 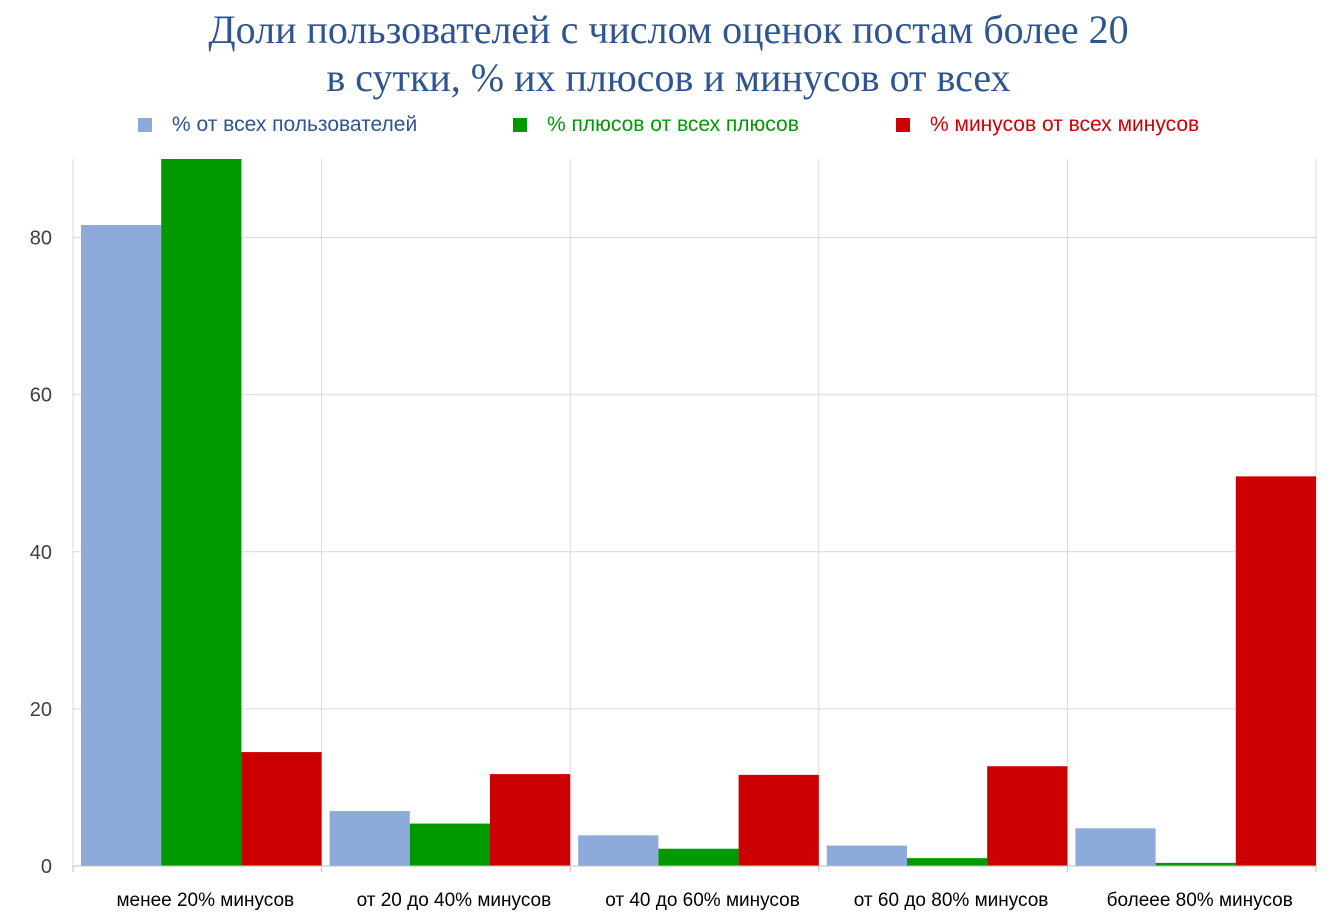 What do you see at coordinates (41, 396) in the screenshot?
I see `y-tick-label: 60` at bounding box center [41, 396].